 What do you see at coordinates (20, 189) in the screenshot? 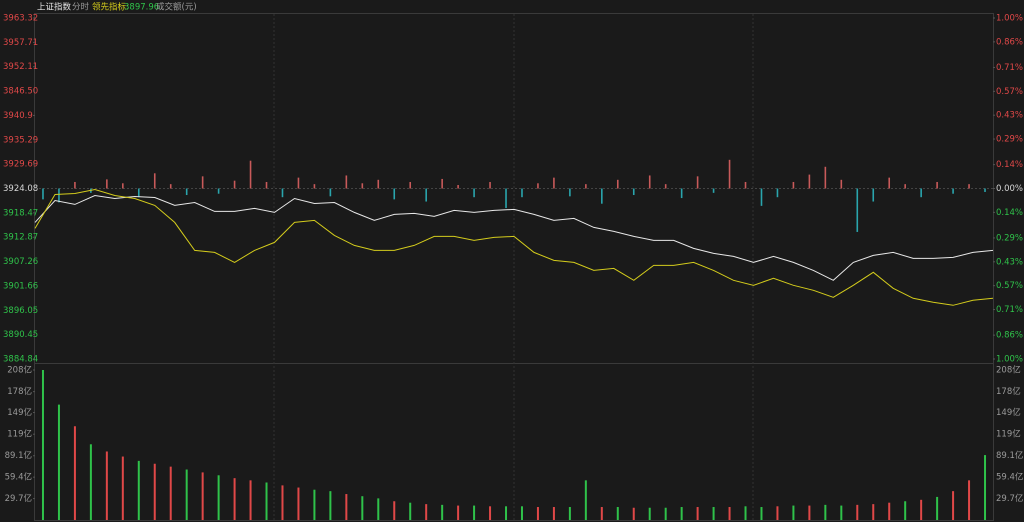
I see `y-tick-label: 3924.08` at bounding box center [20, 189].